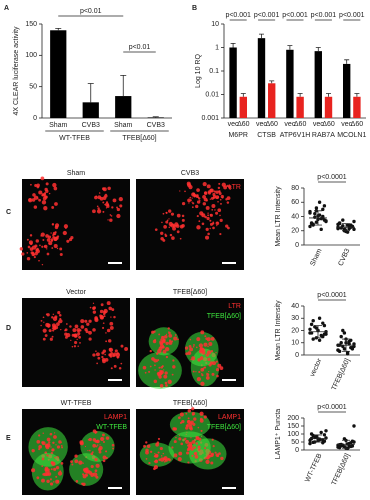 This screenshot has height=500, width=370. I want to click on micrograph-title: Vector, so click(76, 292).